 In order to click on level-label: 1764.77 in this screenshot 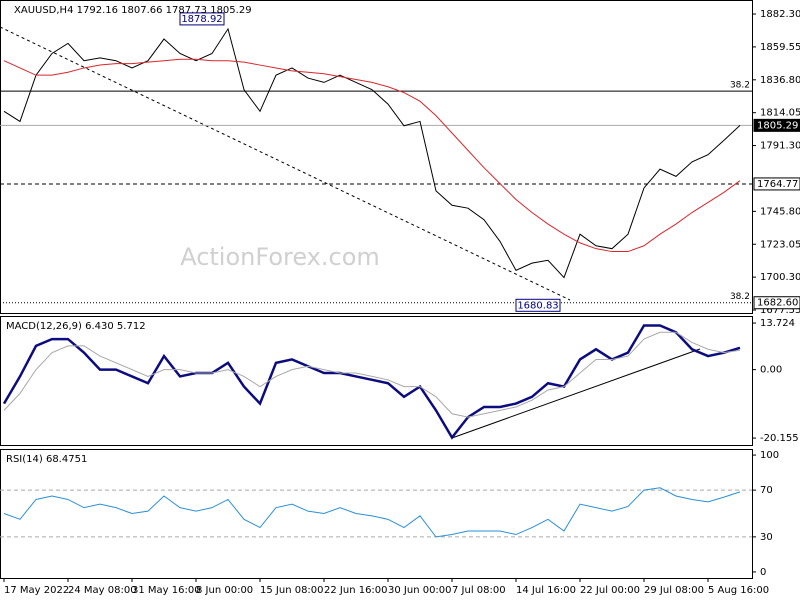, I will do `click(777, 184)`.